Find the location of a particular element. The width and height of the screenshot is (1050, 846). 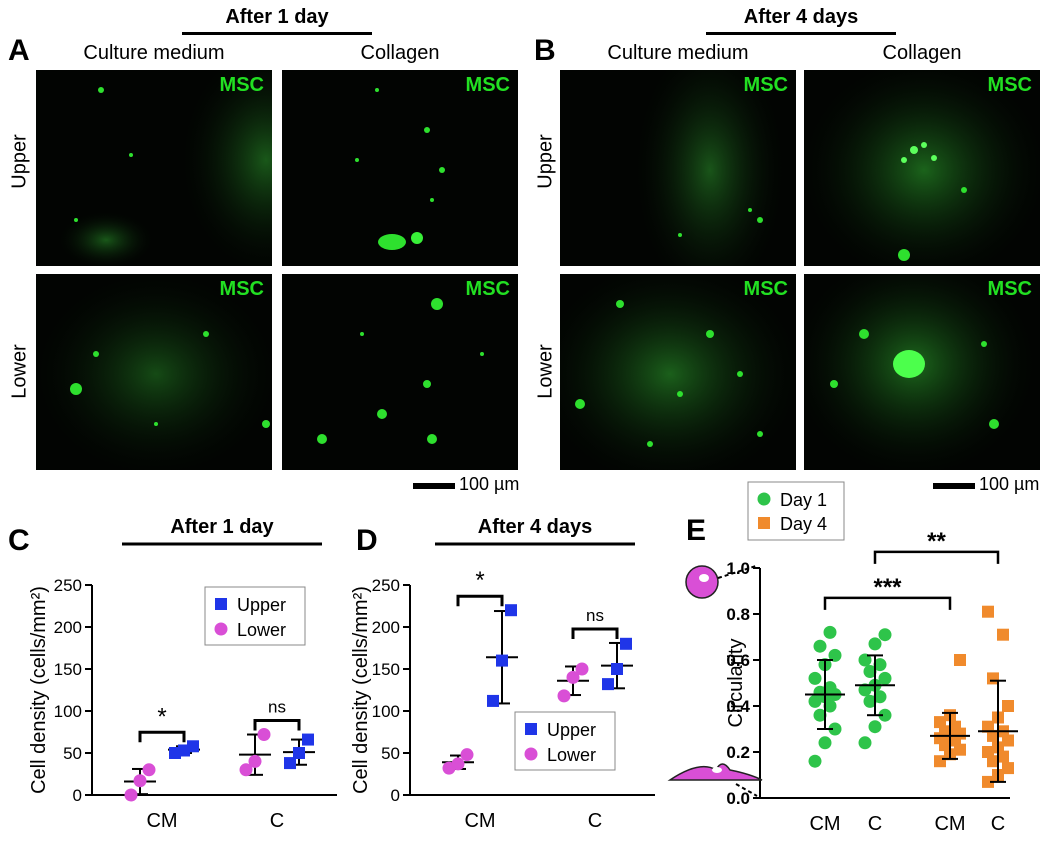

micrograph-b-col-upper: MSC is located at coordinates (922, 168).